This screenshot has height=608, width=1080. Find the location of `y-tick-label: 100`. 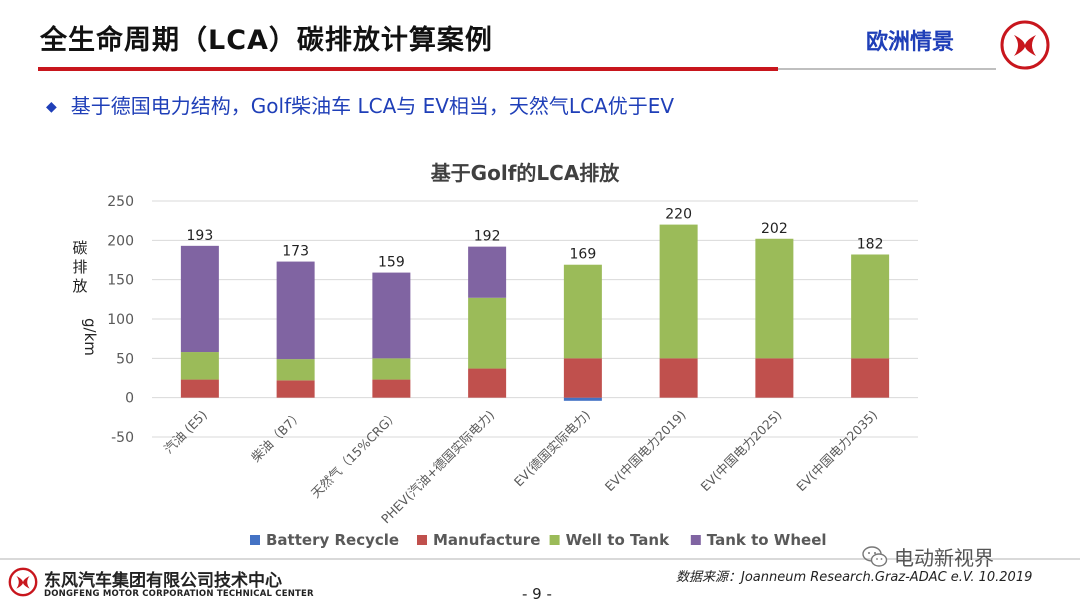

y-tick-label: 100 is located at coordinates (120, 320).